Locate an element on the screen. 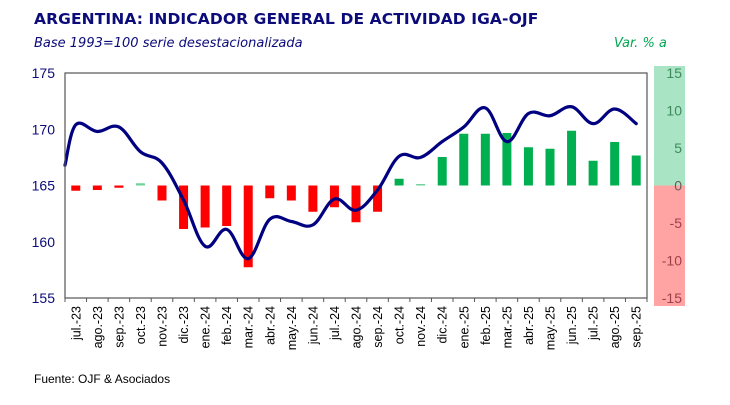 Image resolution: width=730 pixels, height=405 pixels. left-tick-label: 155 is located at coordinates (44, 298).